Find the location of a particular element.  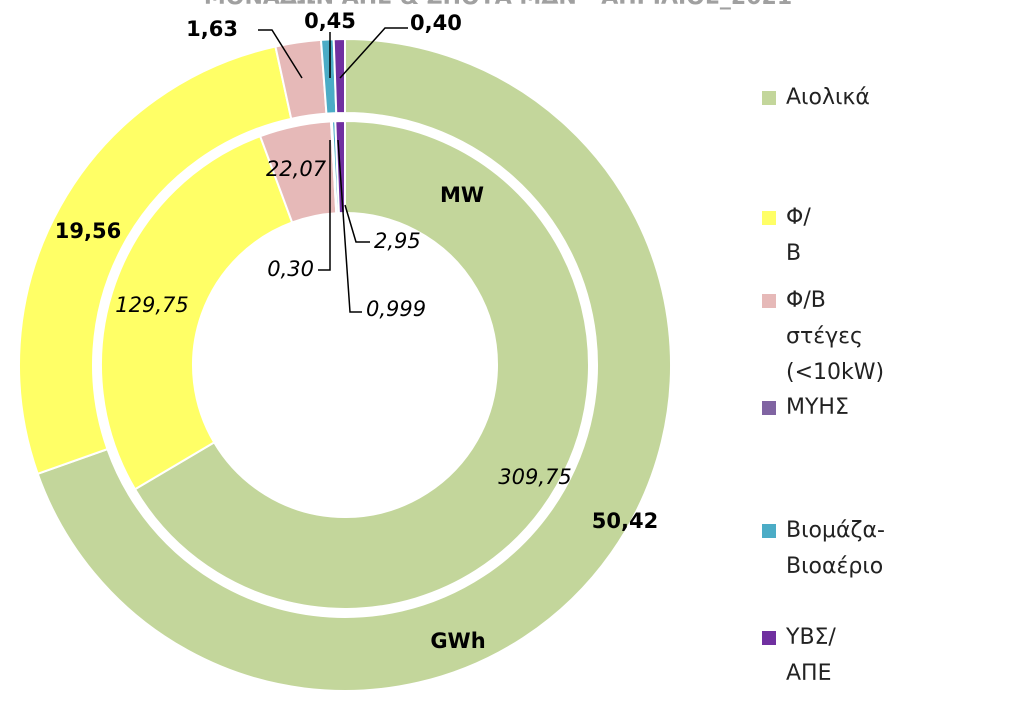

legend-item: ΥΒΣ/ΑΠΕ is located at coordinates (799, 656).